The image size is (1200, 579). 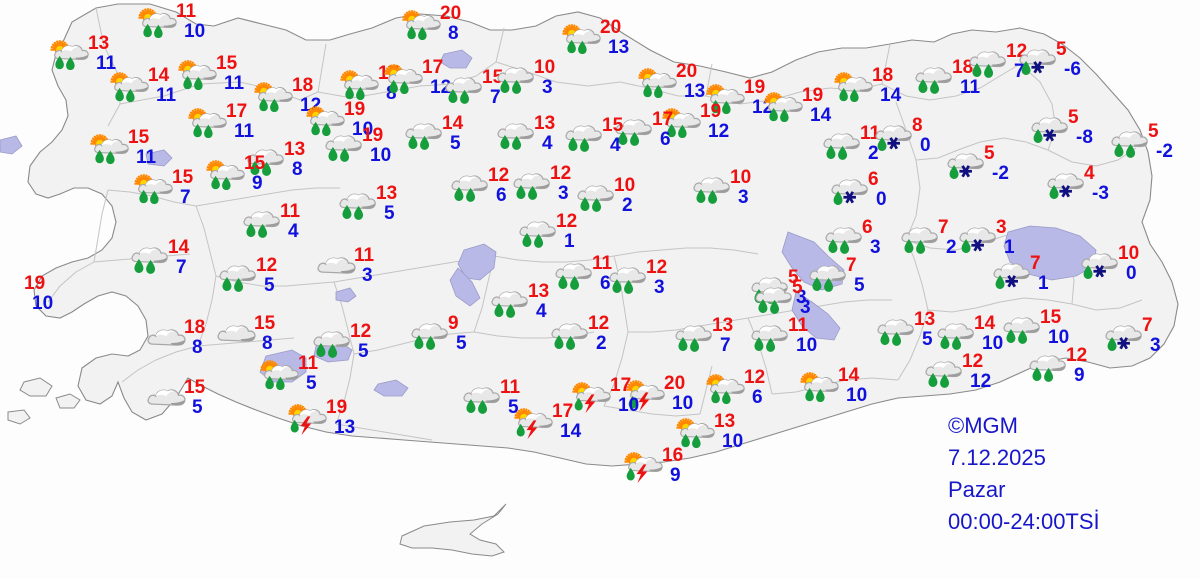 I want to click on lightning-icon, so click(x=644, y=402).